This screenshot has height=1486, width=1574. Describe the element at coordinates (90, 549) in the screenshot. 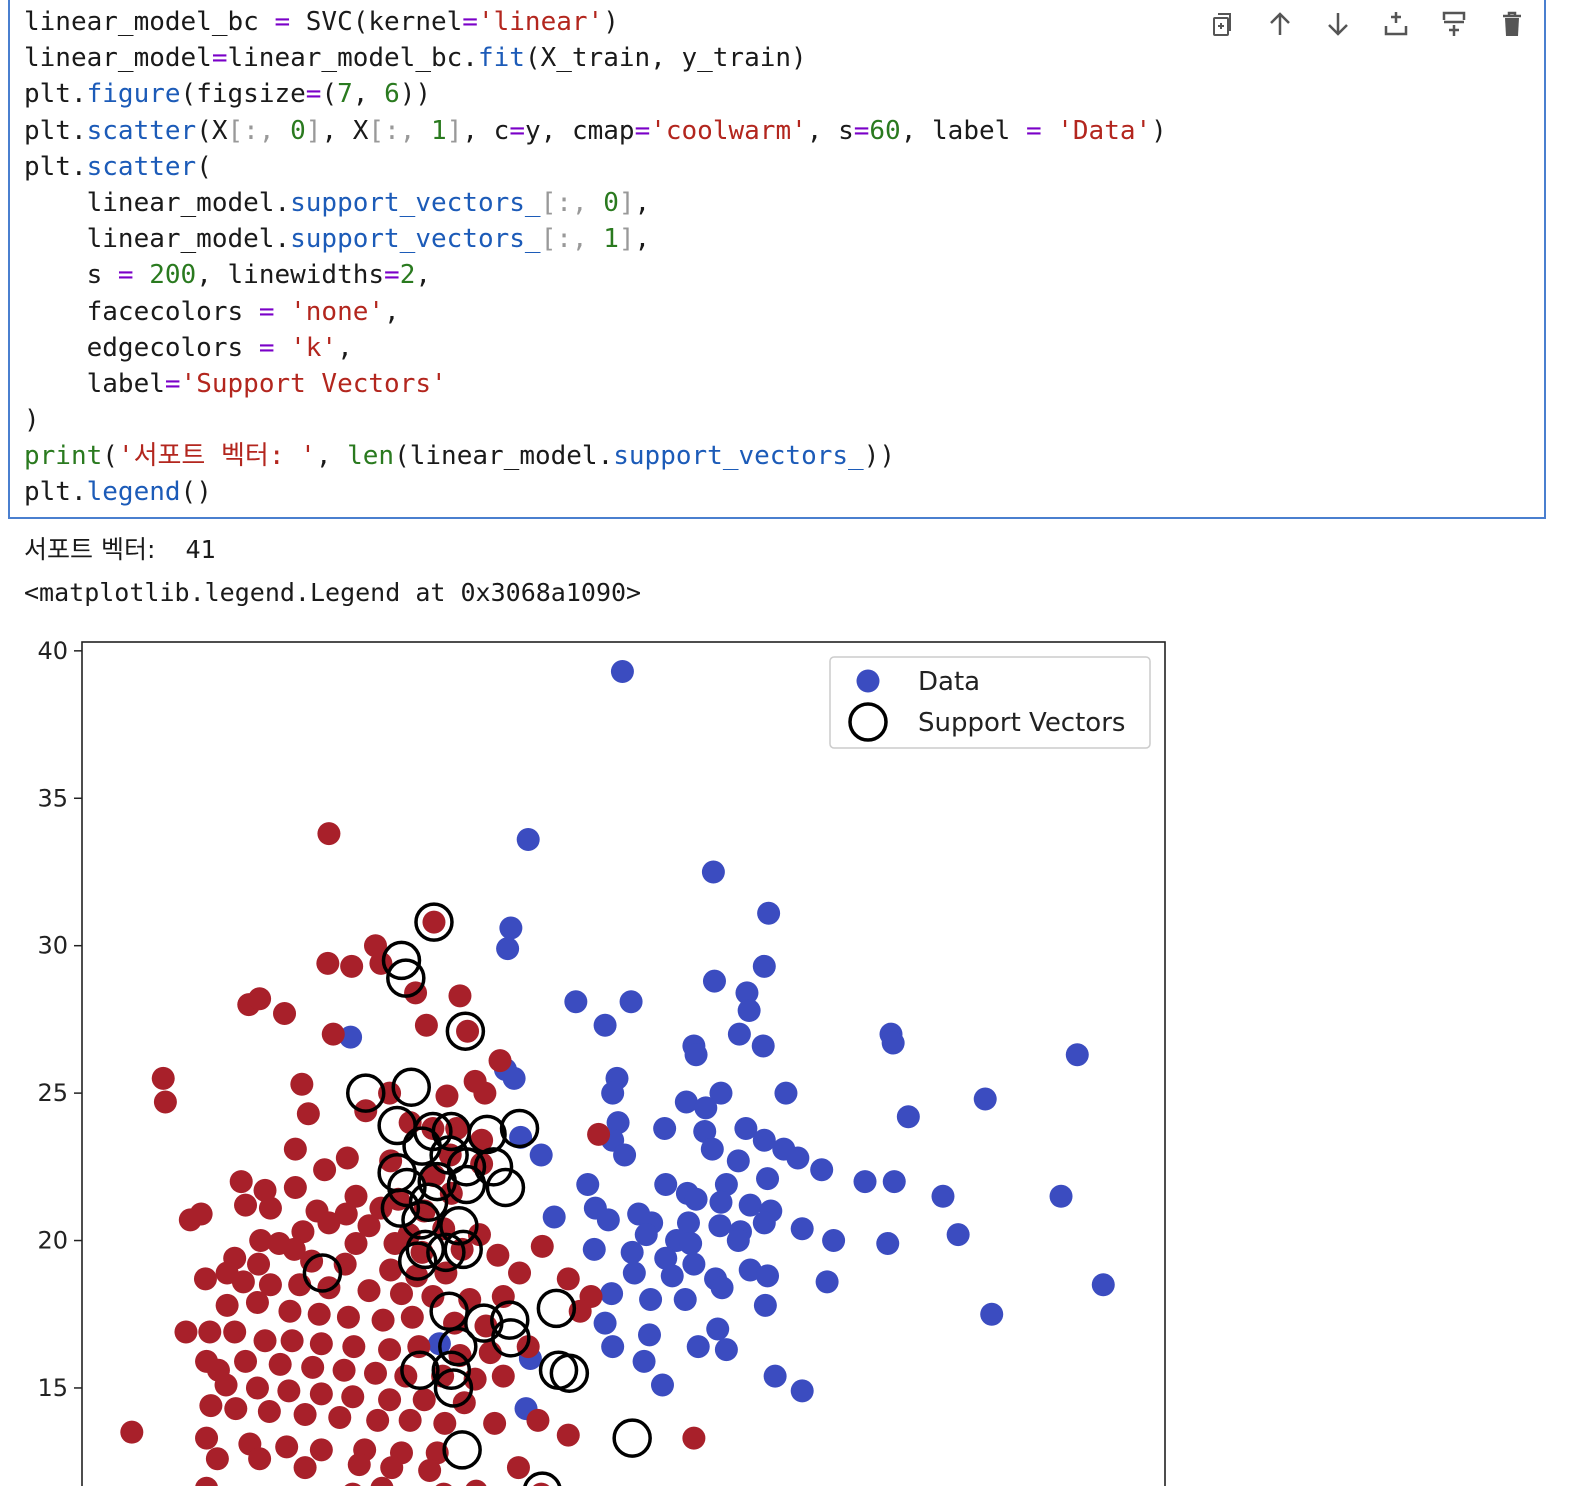

I see `print-label: 서포트 벡터:` at that location.